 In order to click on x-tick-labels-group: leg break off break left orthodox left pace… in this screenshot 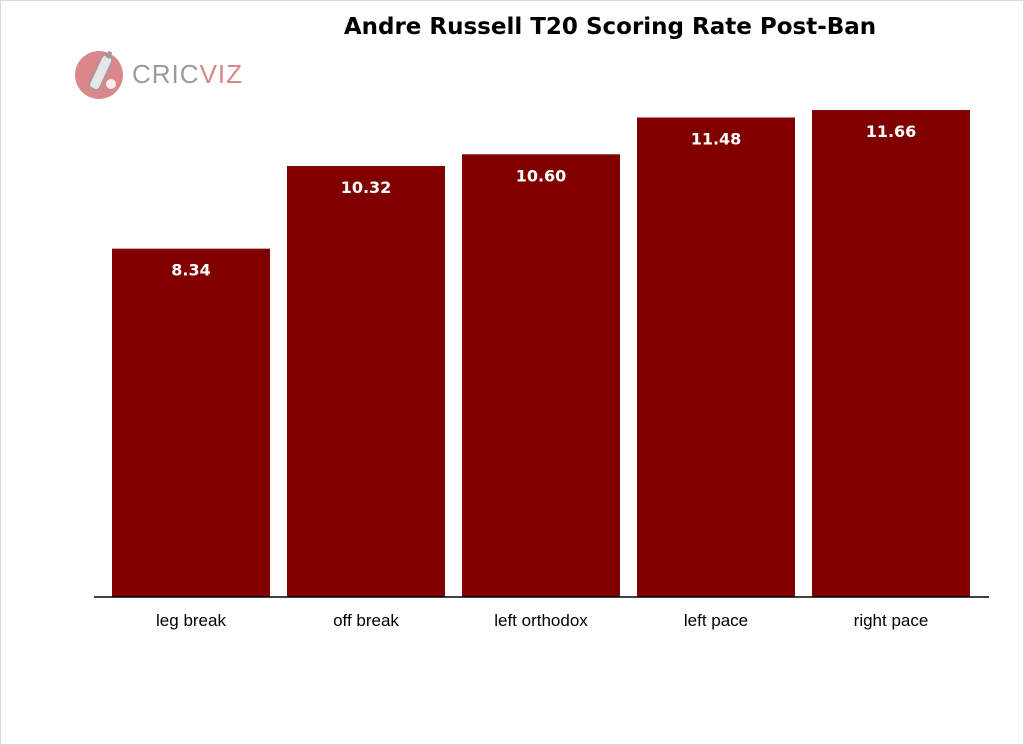, I will do `click(542, 620)`.